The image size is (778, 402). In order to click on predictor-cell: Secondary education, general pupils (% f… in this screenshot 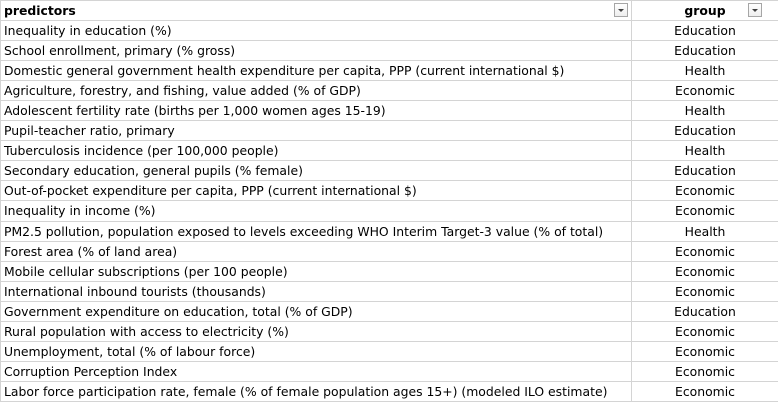, I will do `click(316, 171)`.